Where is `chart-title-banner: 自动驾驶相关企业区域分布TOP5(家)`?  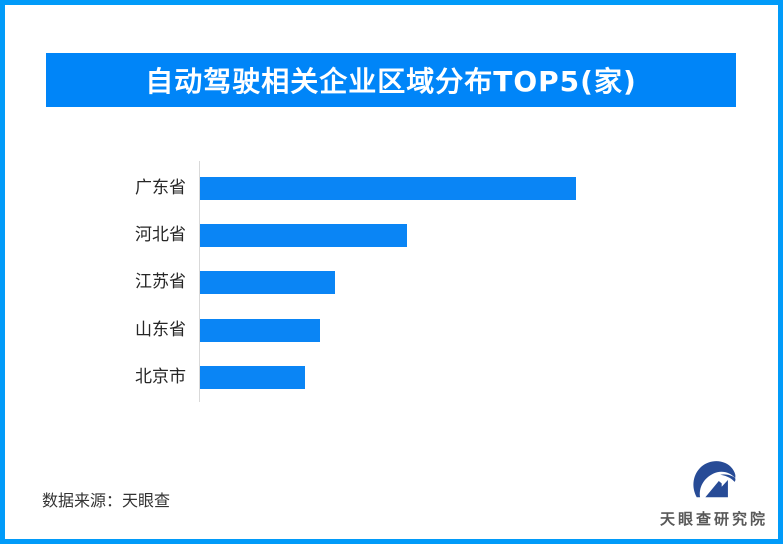
chart-title-banner: 自动驾驶相关企业区域分布TOP5(家) is located at coordinates (391, 80).